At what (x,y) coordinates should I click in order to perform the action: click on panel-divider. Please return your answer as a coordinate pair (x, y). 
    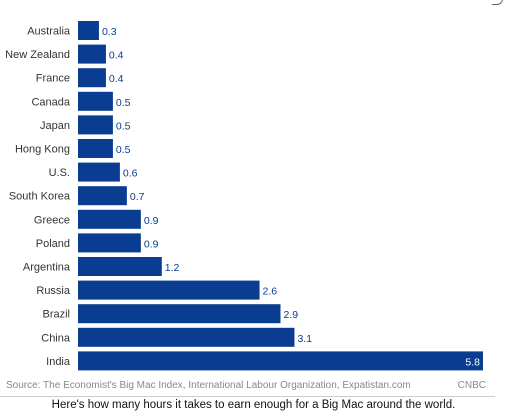
    Looking at the image, I should click on (247, 396).